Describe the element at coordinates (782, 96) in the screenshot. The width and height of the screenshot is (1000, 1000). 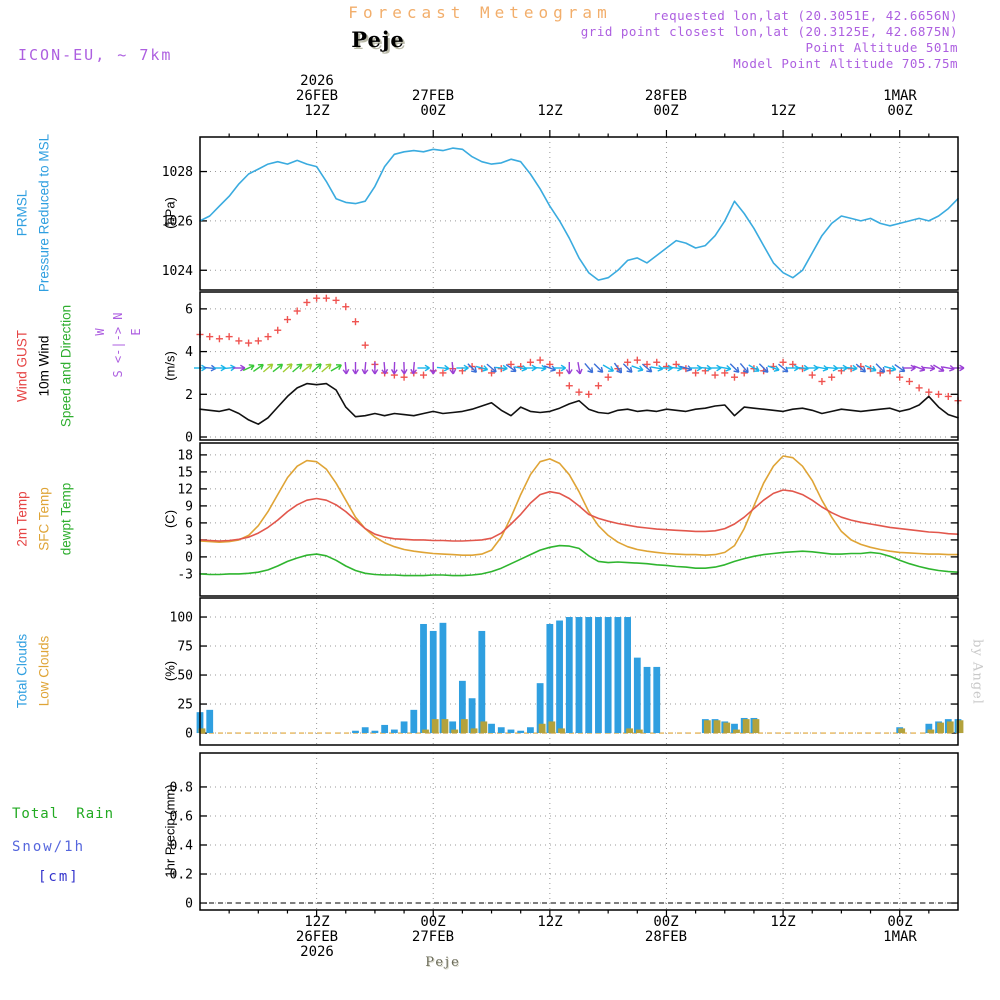
I see `axis-date` at that location.